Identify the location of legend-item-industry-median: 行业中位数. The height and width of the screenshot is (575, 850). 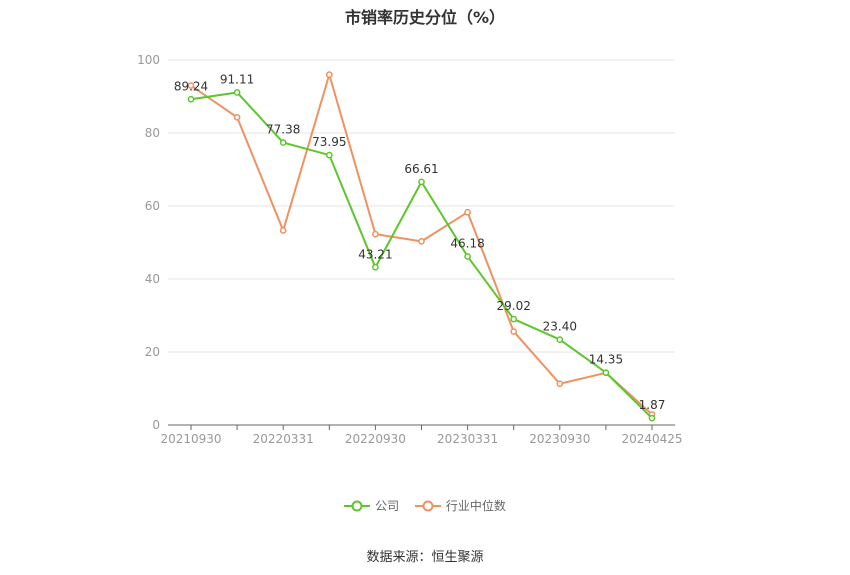
(460, 505).